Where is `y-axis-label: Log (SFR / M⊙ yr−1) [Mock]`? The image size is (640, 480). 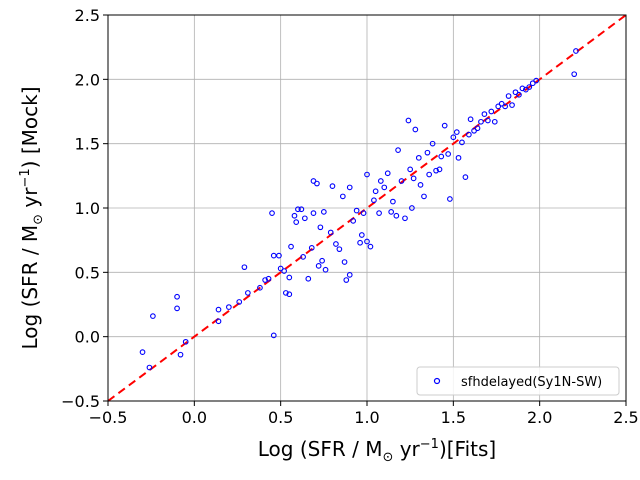 y-axis-label: Log (SFR / M⊙ yr−1) [Mock] is located at coordinates (32, 217).